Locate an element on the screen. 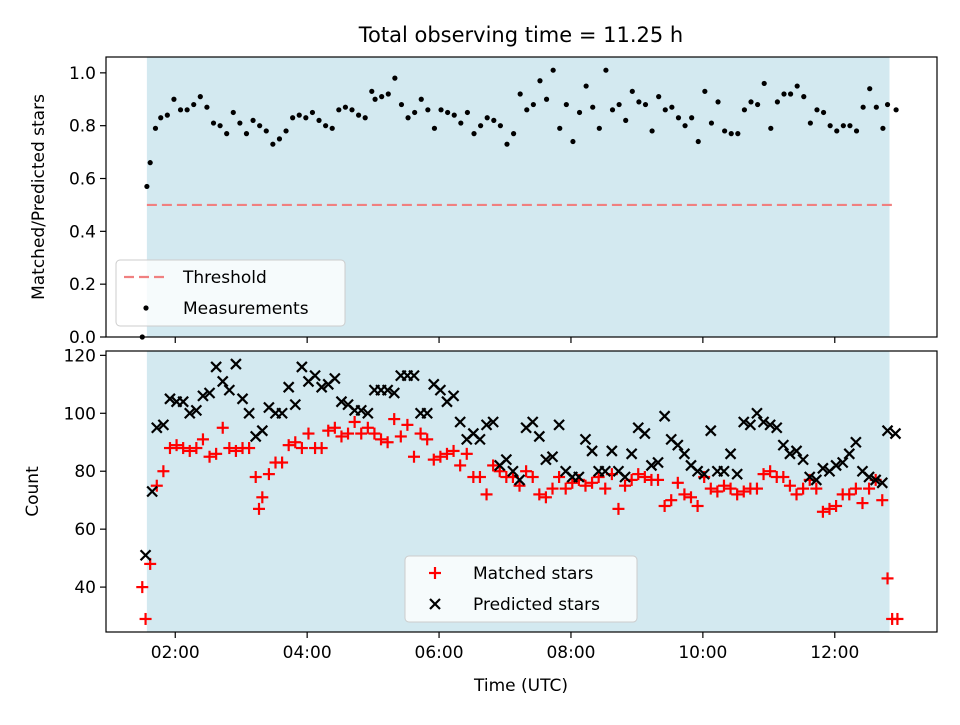 The width and height of the screenshot is (960, 725). x-tick-label: 08:00 is located at coordinates (570, 653).